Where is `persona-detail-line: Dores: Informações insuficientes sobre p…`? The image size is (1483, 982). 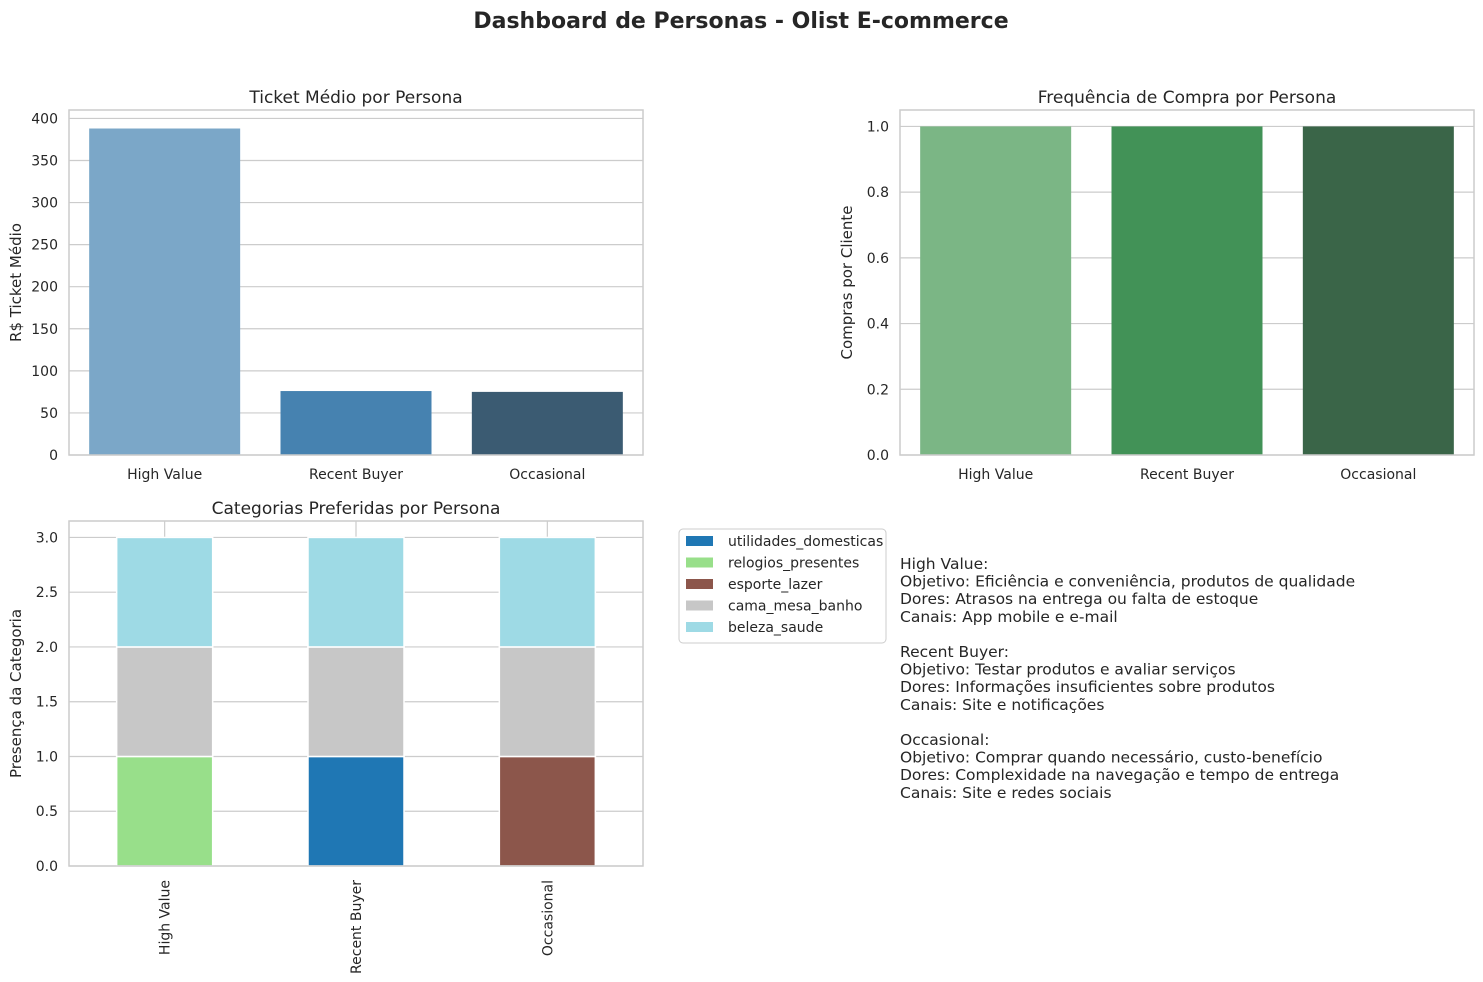
persona-detail-line: Dores: Informações insuficientes sobre p… is located at coordinates (1087, 687).